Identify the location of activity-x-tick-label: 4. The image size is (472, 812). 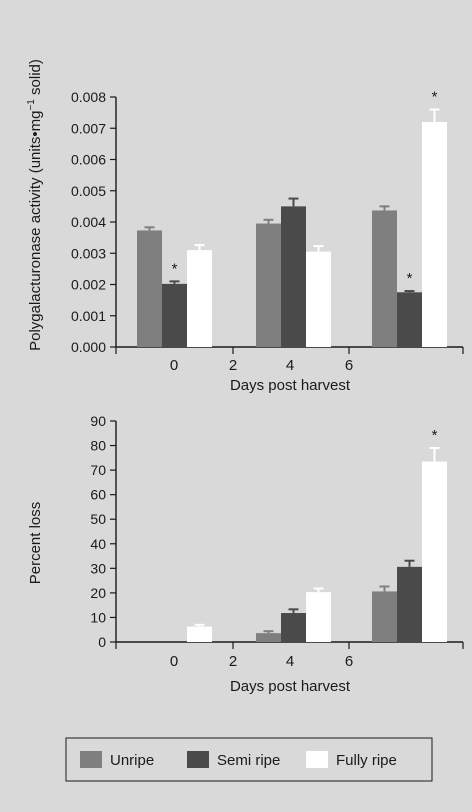
(290, 365).